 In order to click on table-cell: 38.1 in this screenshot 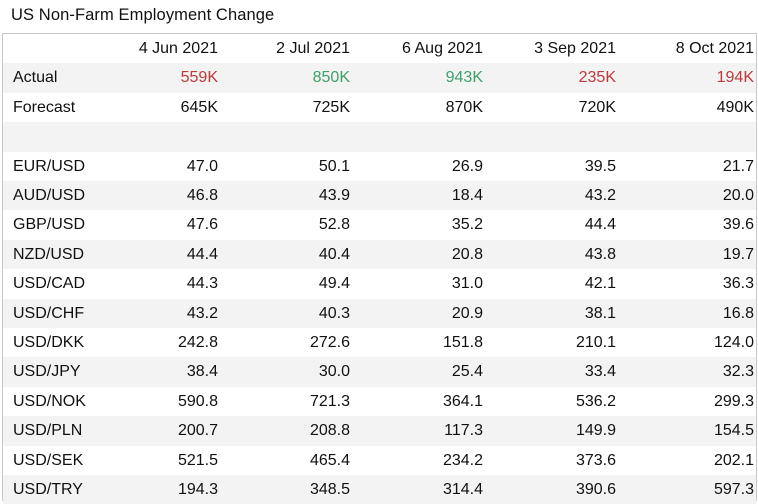, I will do `click(551, 313)`.